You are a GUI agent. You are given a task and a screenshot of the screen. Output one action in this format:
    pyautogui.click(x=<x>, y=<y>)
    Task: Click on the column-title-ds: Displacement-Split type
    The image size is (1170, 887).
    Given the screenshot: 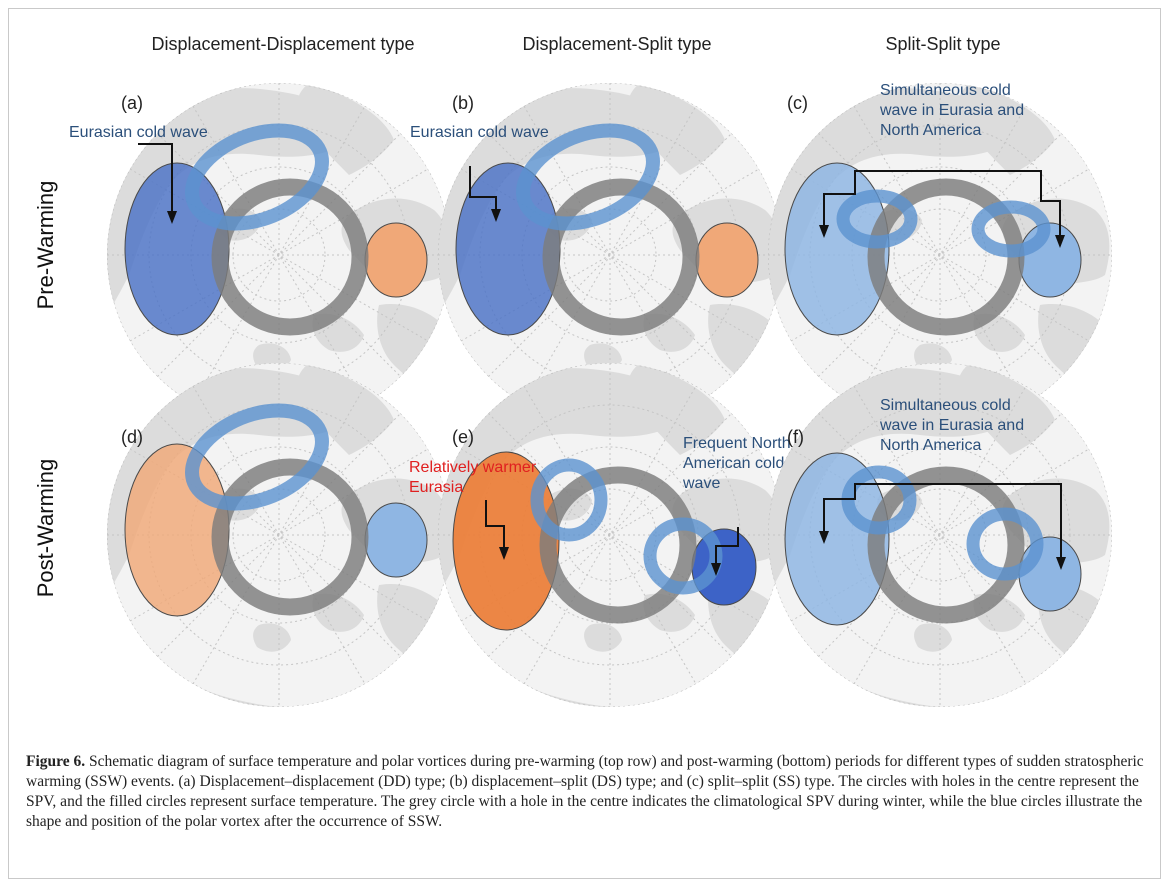 What is the action you would take?
    pyautogui.click(x=617, y=44)
    